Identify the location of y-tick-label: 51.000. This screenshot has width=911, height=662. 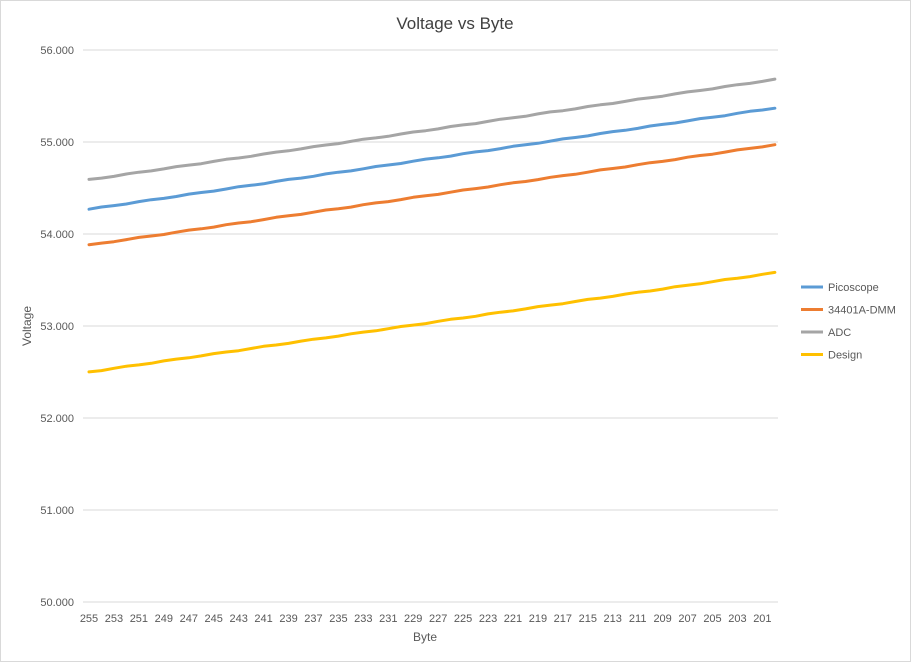
(57, 511).